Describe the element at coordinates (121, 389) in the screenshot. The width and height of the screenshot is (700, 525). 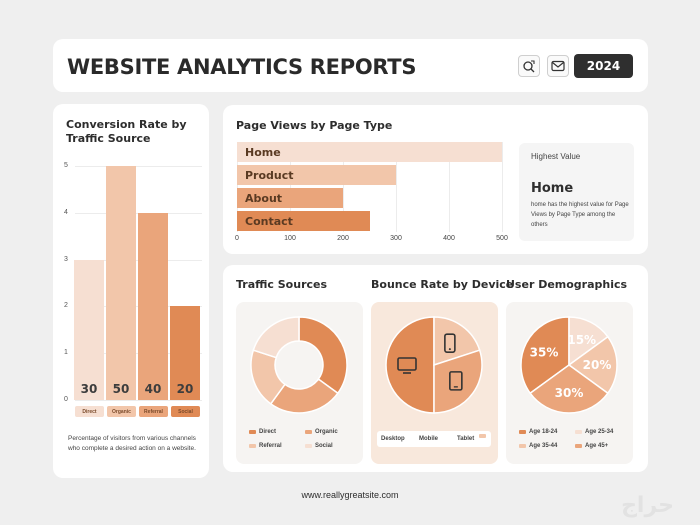
I see `bar-value-label: 50` at that location.